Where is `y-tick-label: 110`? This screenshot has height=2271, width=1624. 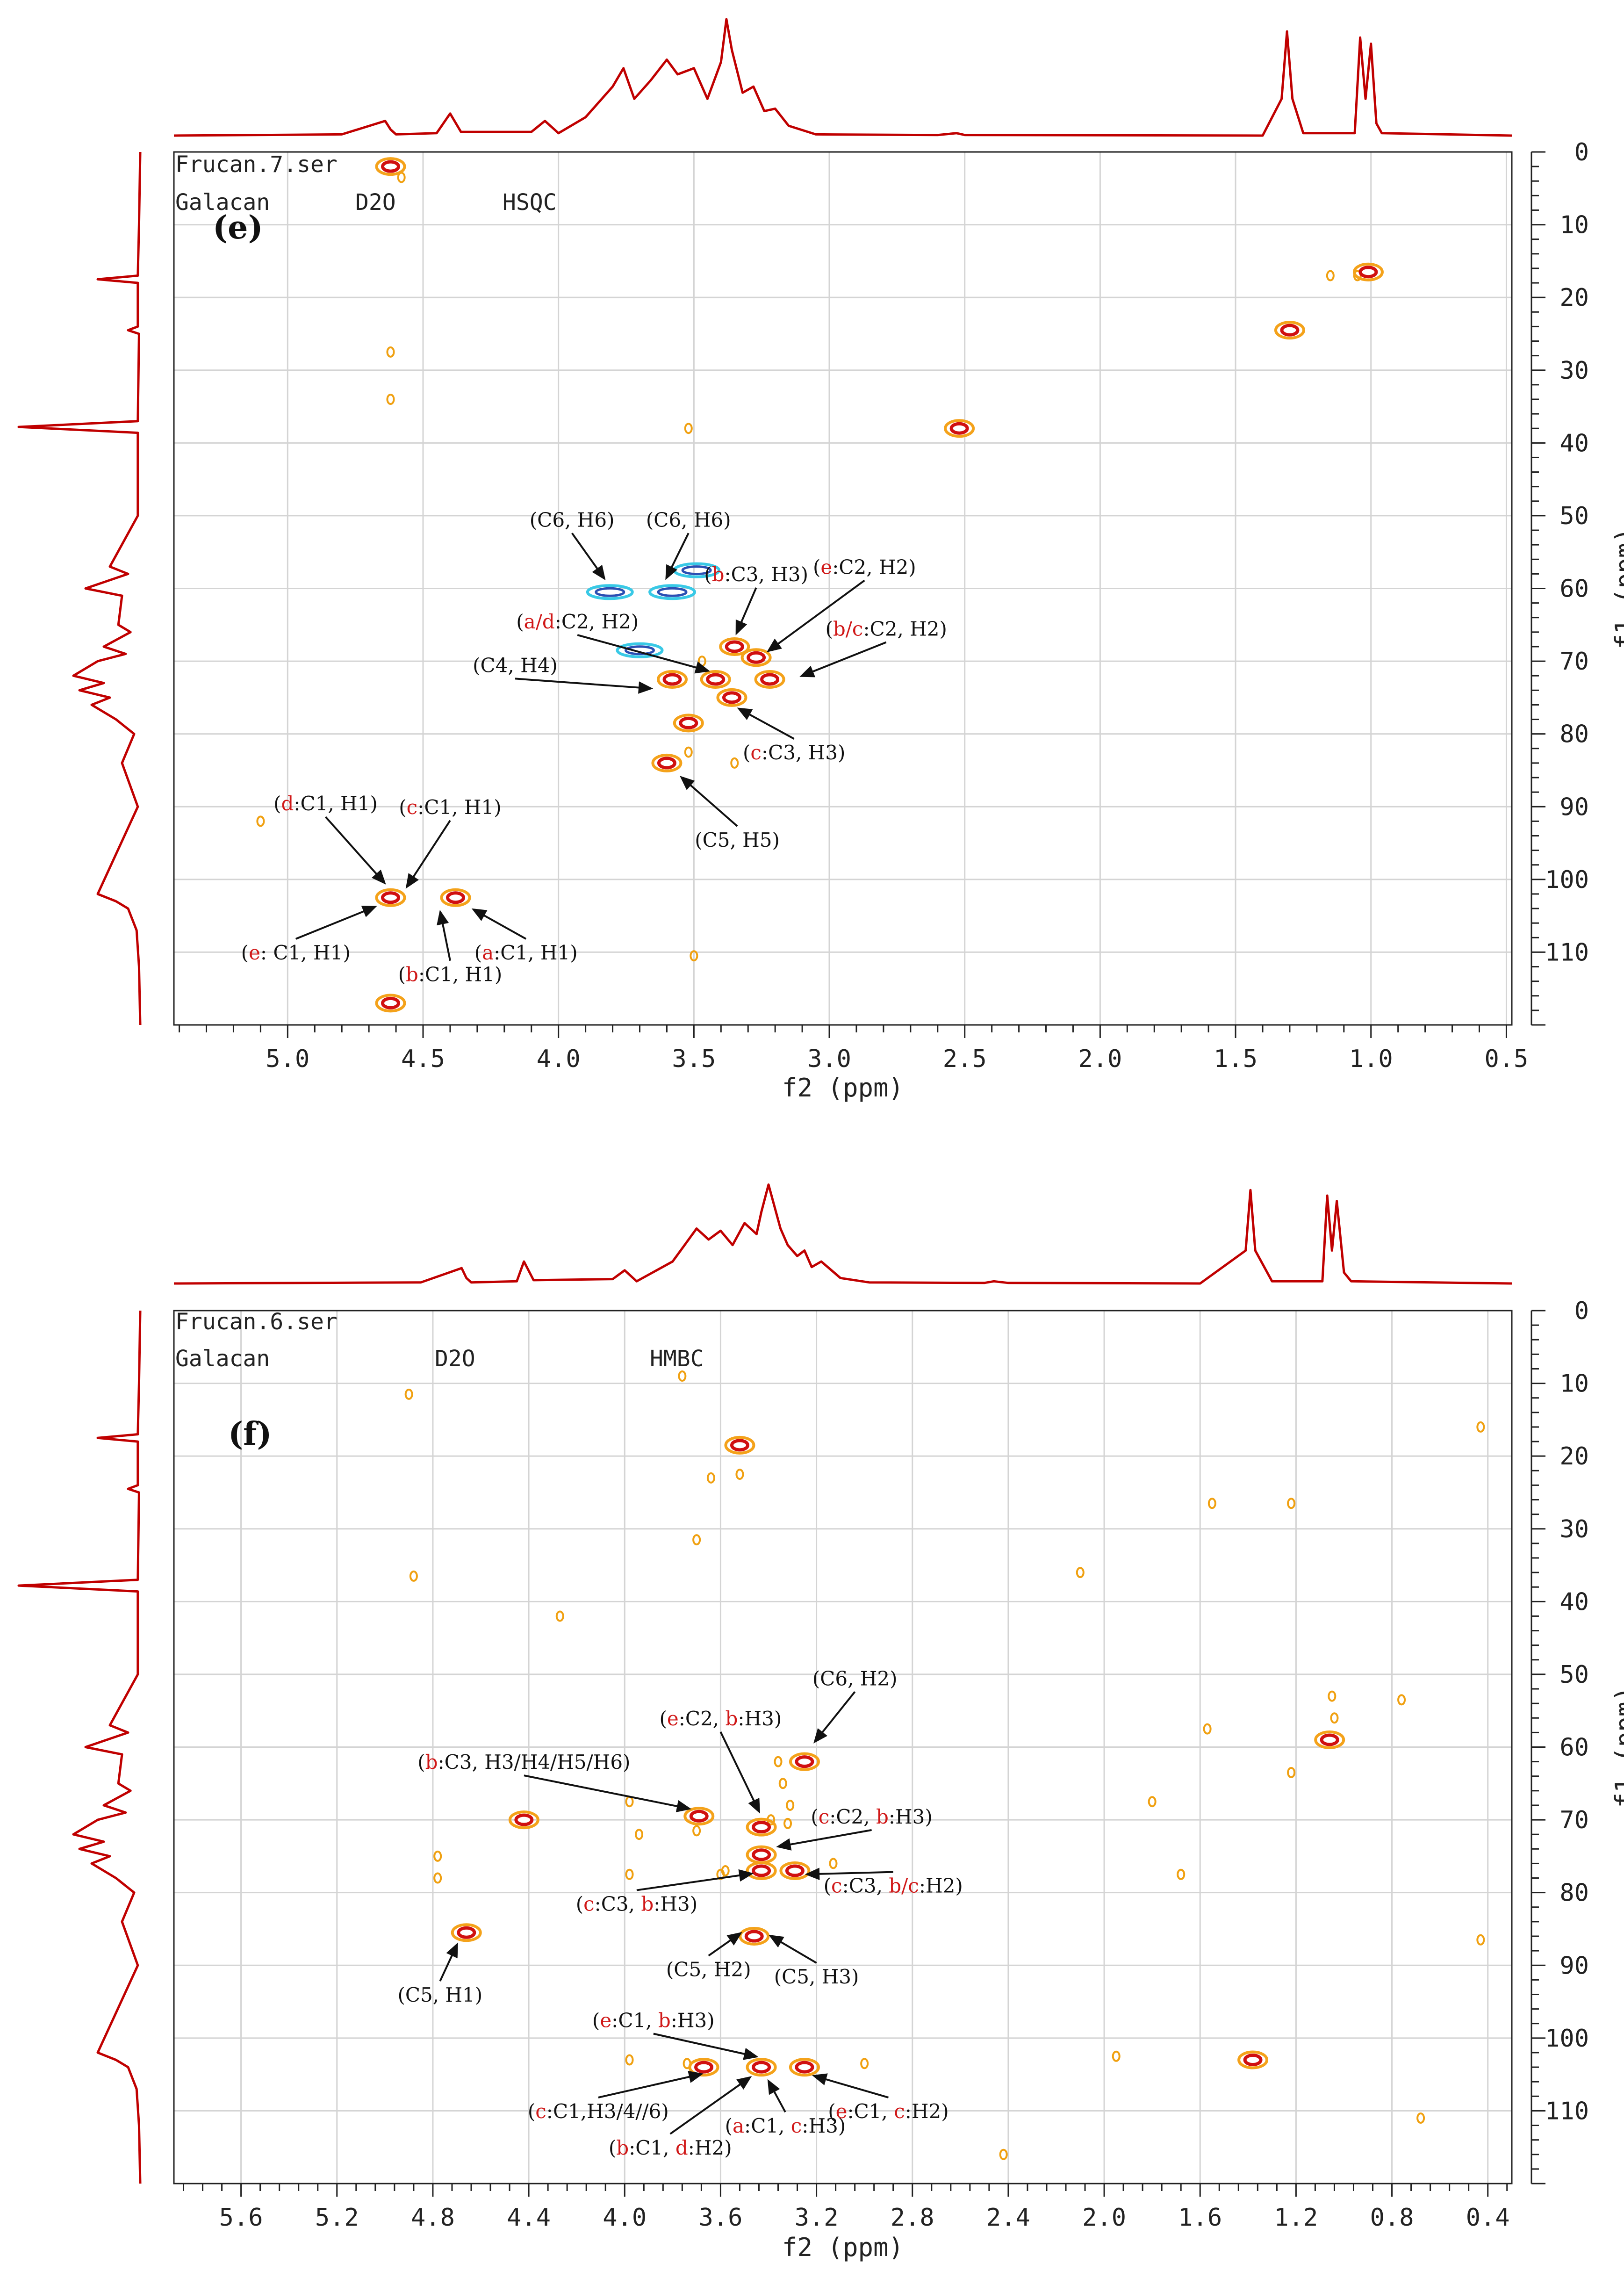 y-tick-label: 110 is located at coordinates (1567, 952).